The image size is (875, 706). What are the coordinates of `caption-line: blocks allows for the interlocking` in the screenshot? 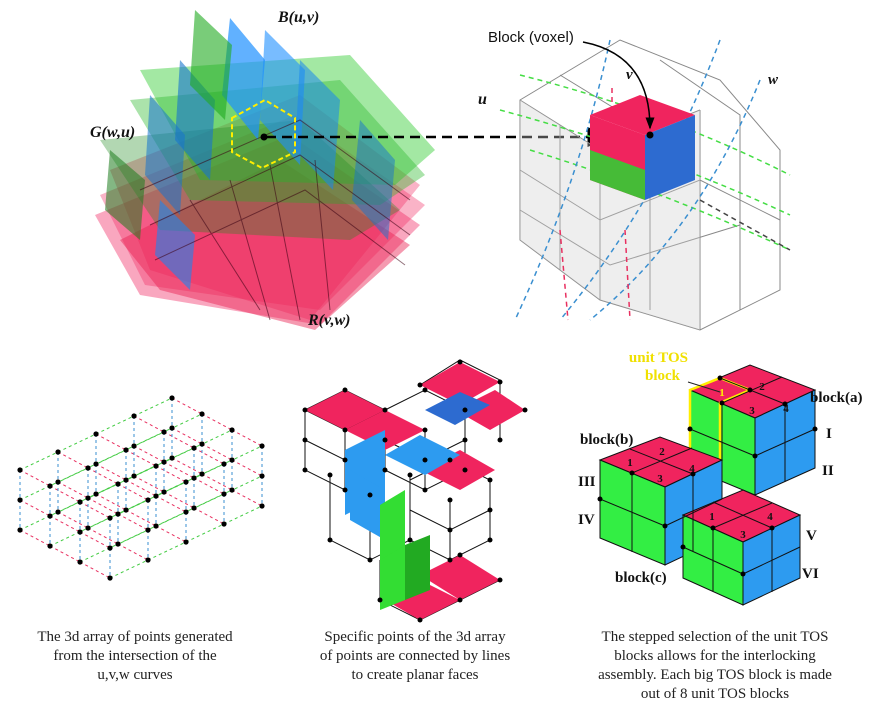 It's located at (715, 656).